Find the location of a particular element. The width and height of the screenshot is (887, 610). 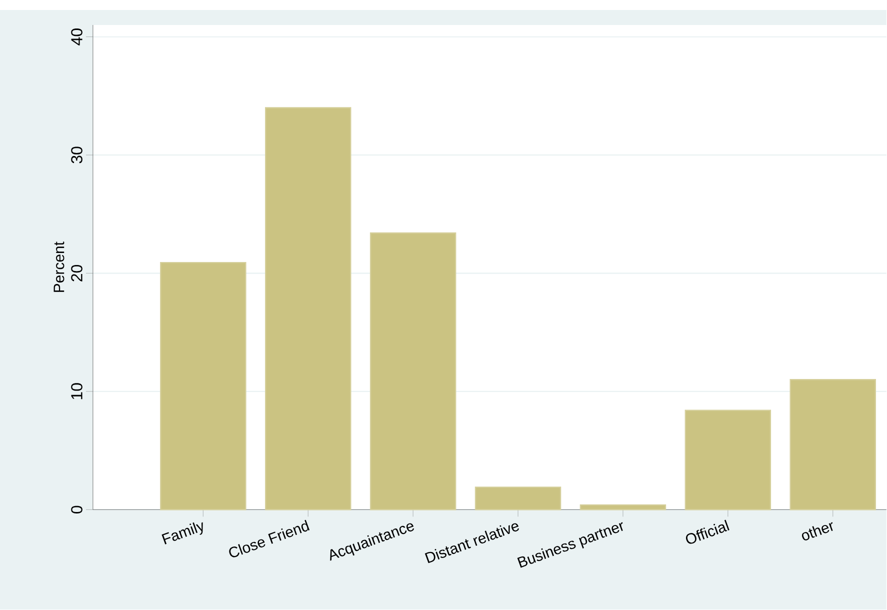

y-tick-label: 0 is located at coordinates (76, 510).